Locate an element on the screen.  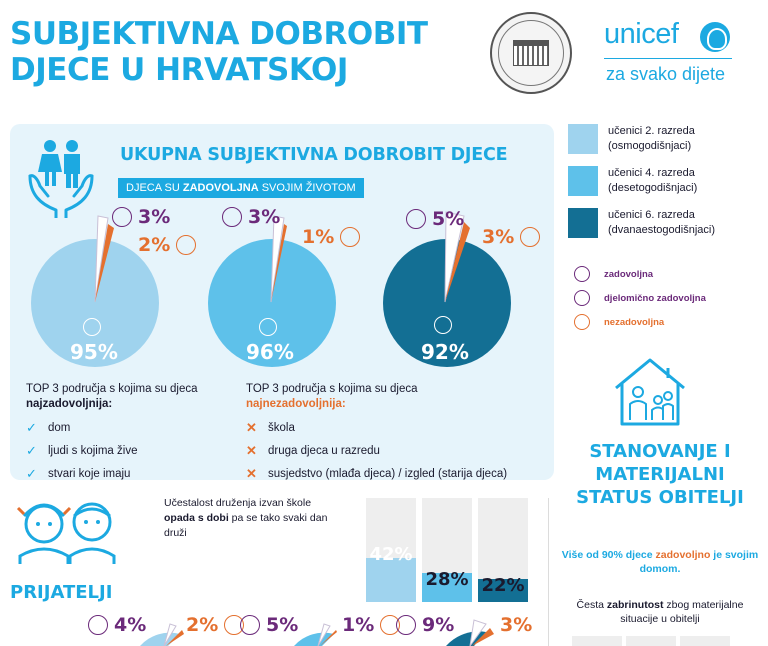
university-seal-logo is located at coordinates (531, 53).